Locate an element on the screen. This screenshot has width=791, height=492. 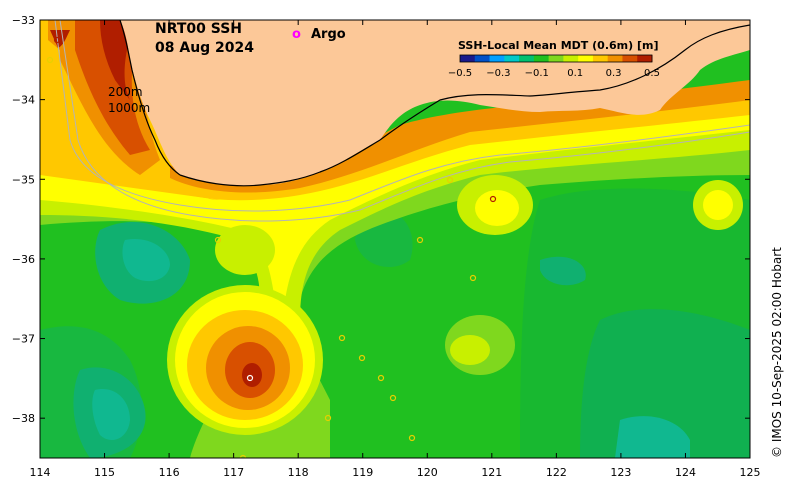
colorbar-tick-label: −0.5 is located at coordinates (460, 73).